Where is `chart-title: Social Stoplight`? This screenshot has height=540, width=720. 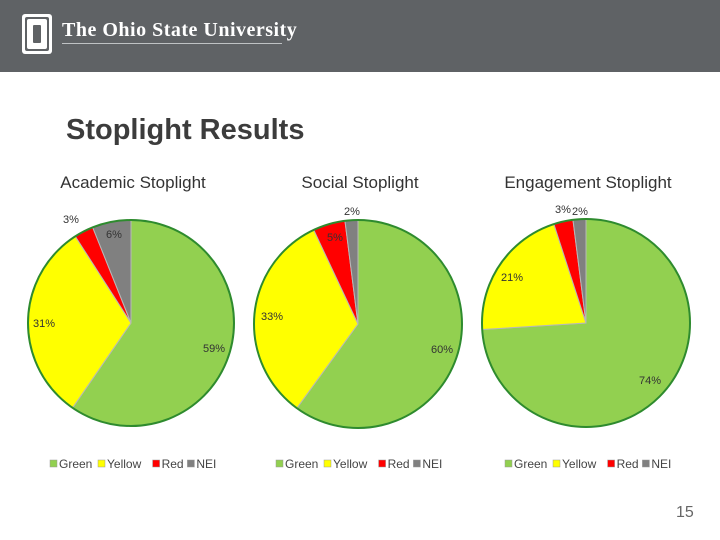 chart-title: Social Stoplight is located at coordinates (359, 182).